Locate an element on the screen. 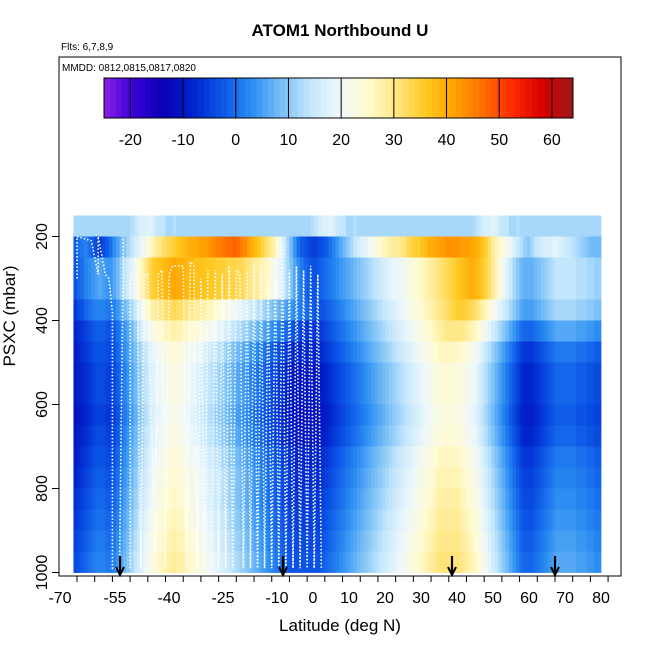 This screenshot has height=650, width=650. x-tick-label: -70 is located at coordinates (59, 598).